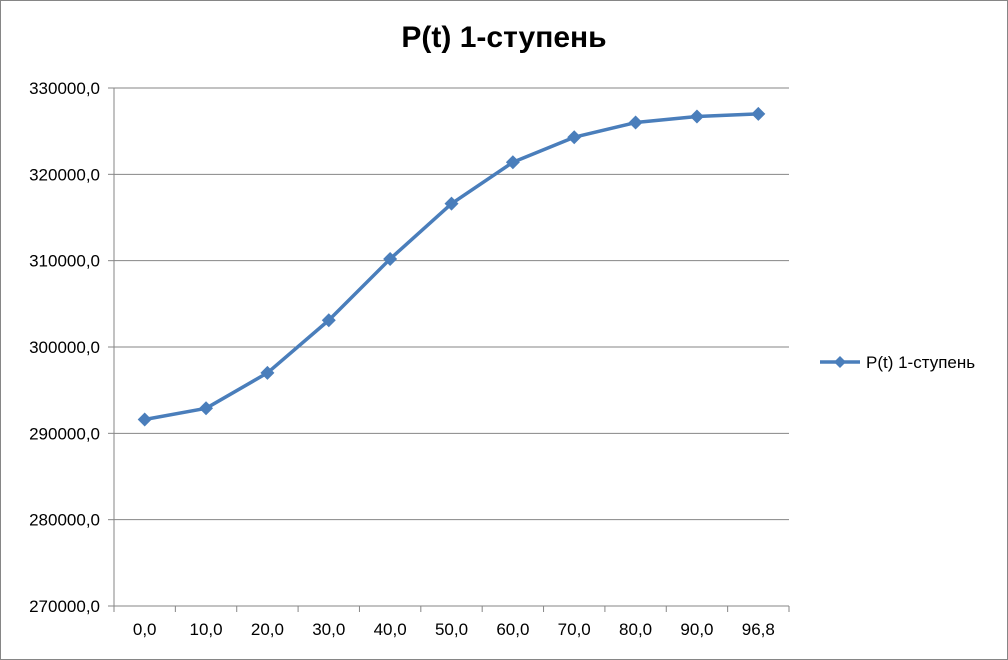  What do you see at coordinates (512, 629) in the screenshot?
I see `x-tick-label: 60,0` at bounding box center [512, 629].